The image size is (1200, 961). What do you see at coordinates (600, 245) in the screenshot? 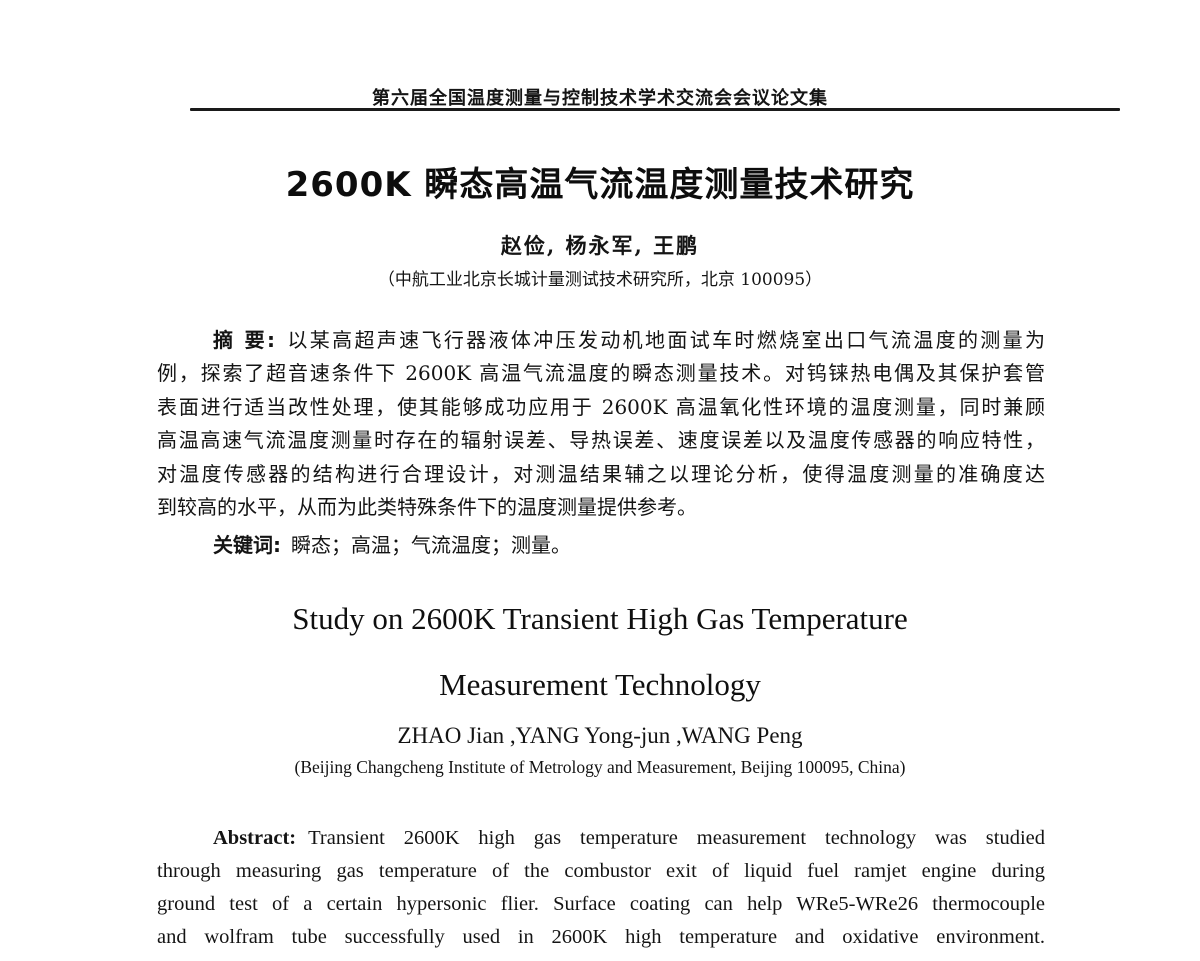
I see `authors-chinese: 赵俭, 杨永军, 王鹏` at bounding box center [600, 245].